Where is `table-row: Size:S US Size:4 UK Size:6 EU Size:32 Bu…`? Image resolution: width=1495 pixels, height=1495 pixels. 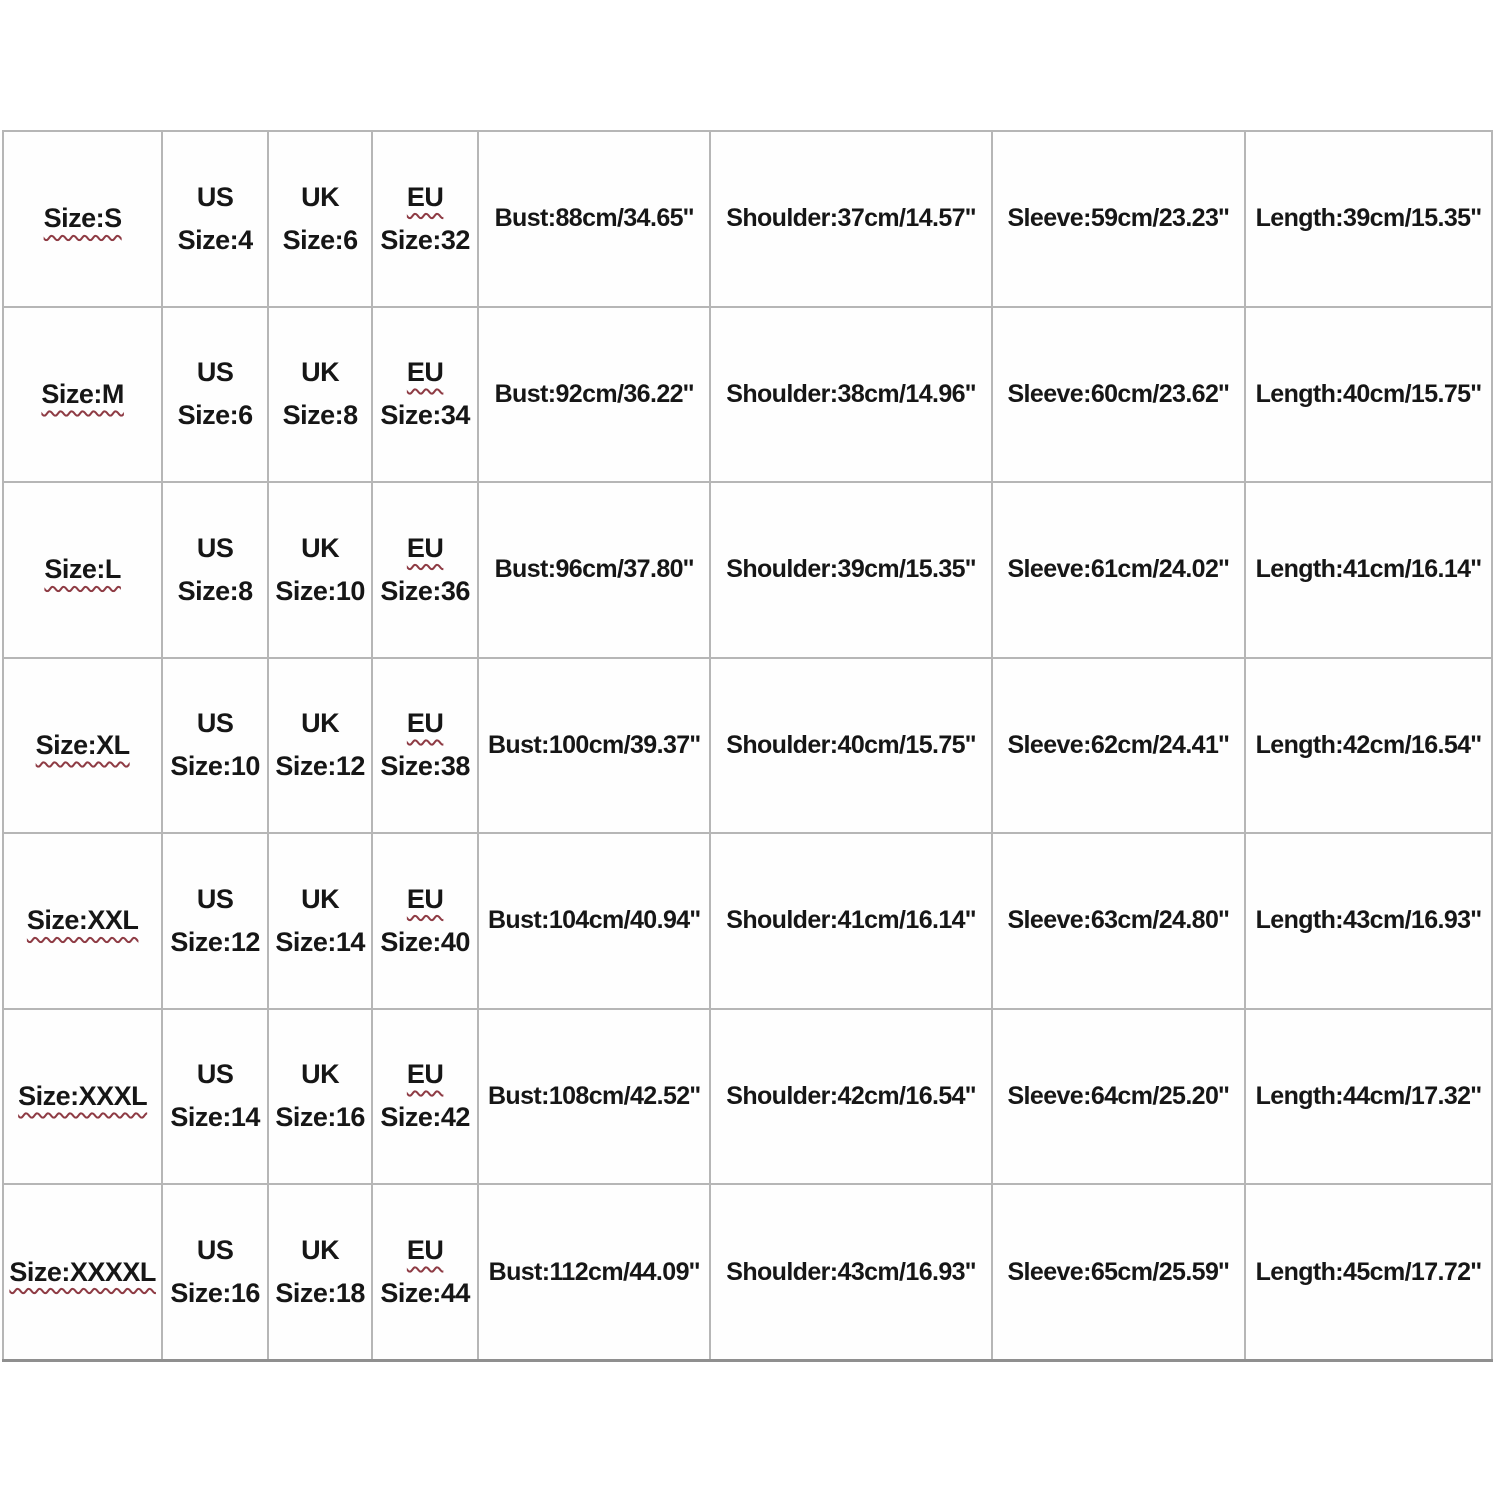 table-row: Size:S US Size:4 UK Size:6 EU Size:32 Bu… is located at coordinates (747, 219).